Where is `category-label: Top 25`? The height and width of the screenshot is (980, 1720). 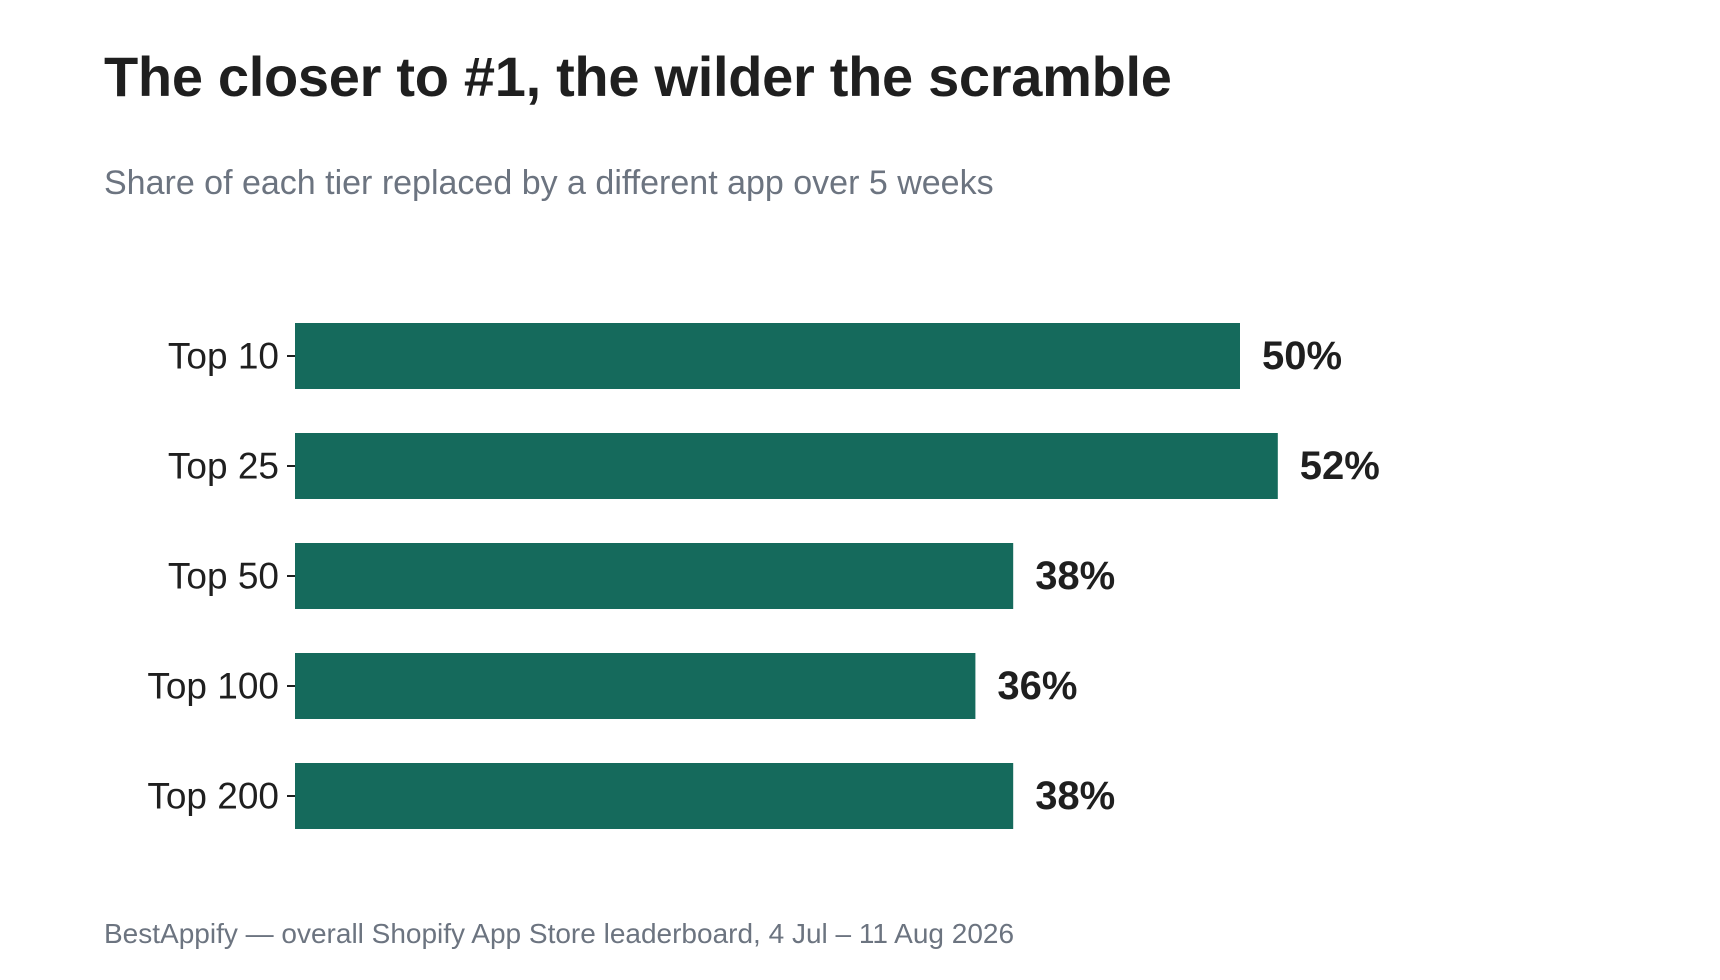
category-label: Top 25 is located at coordinates (223, 466).